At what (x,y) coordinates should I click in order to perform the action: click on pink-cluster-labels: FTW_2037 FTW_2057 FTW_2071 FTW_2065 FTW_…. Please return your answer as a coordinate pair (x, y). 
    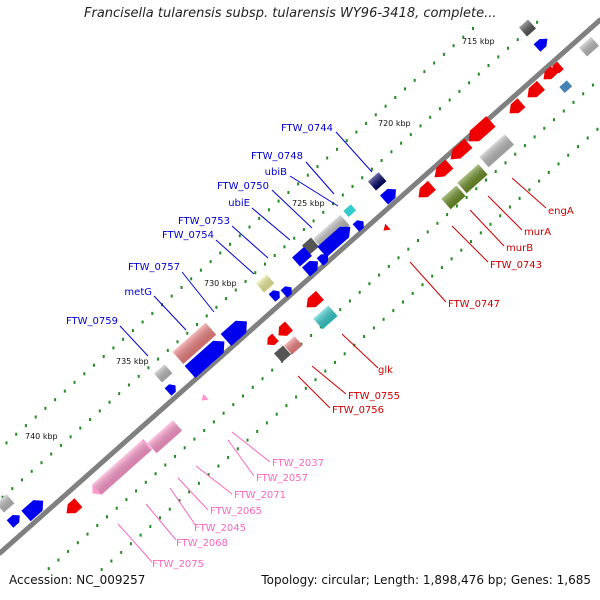
    Looking at the image, I should click on (238, 514).